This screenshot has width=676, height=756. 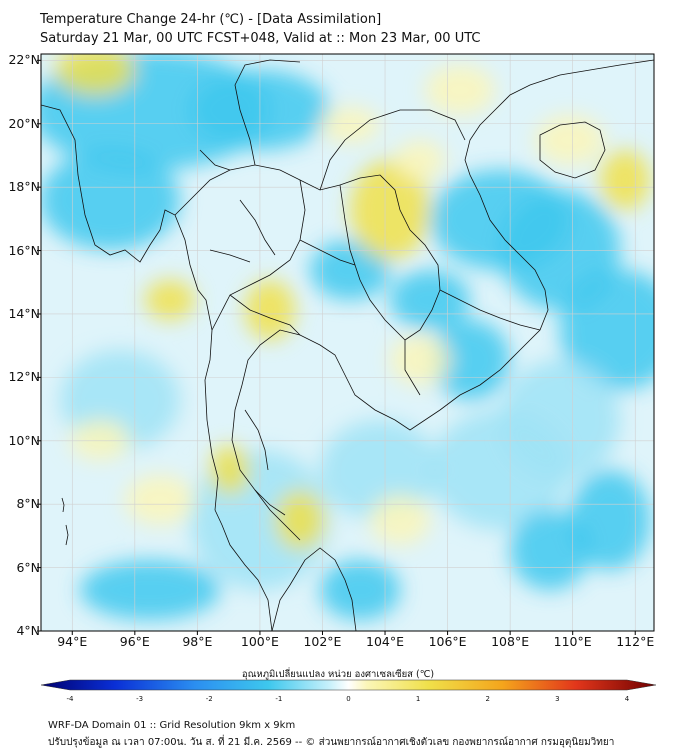 I want to click on lon-label: 112°E, so click(x=635, y=641).